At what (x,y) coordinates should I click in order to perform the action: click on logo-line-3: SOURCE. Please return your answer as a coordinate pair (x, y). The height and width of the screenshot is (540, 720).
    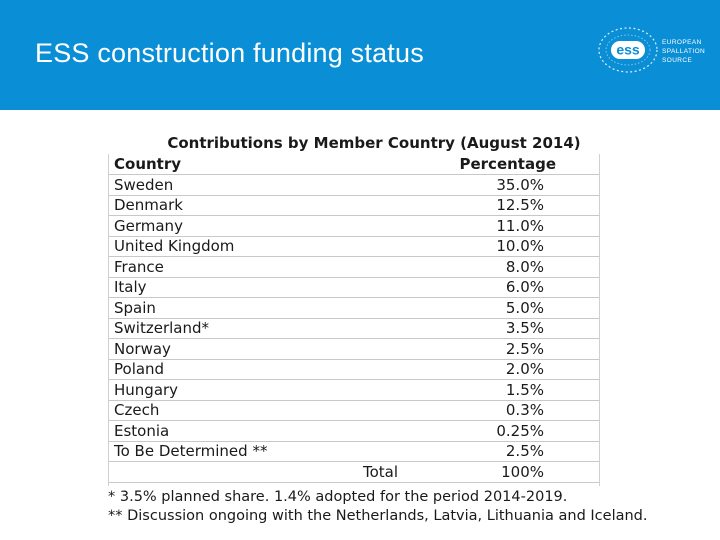
    Looking at the image, I should click on (677, 60).